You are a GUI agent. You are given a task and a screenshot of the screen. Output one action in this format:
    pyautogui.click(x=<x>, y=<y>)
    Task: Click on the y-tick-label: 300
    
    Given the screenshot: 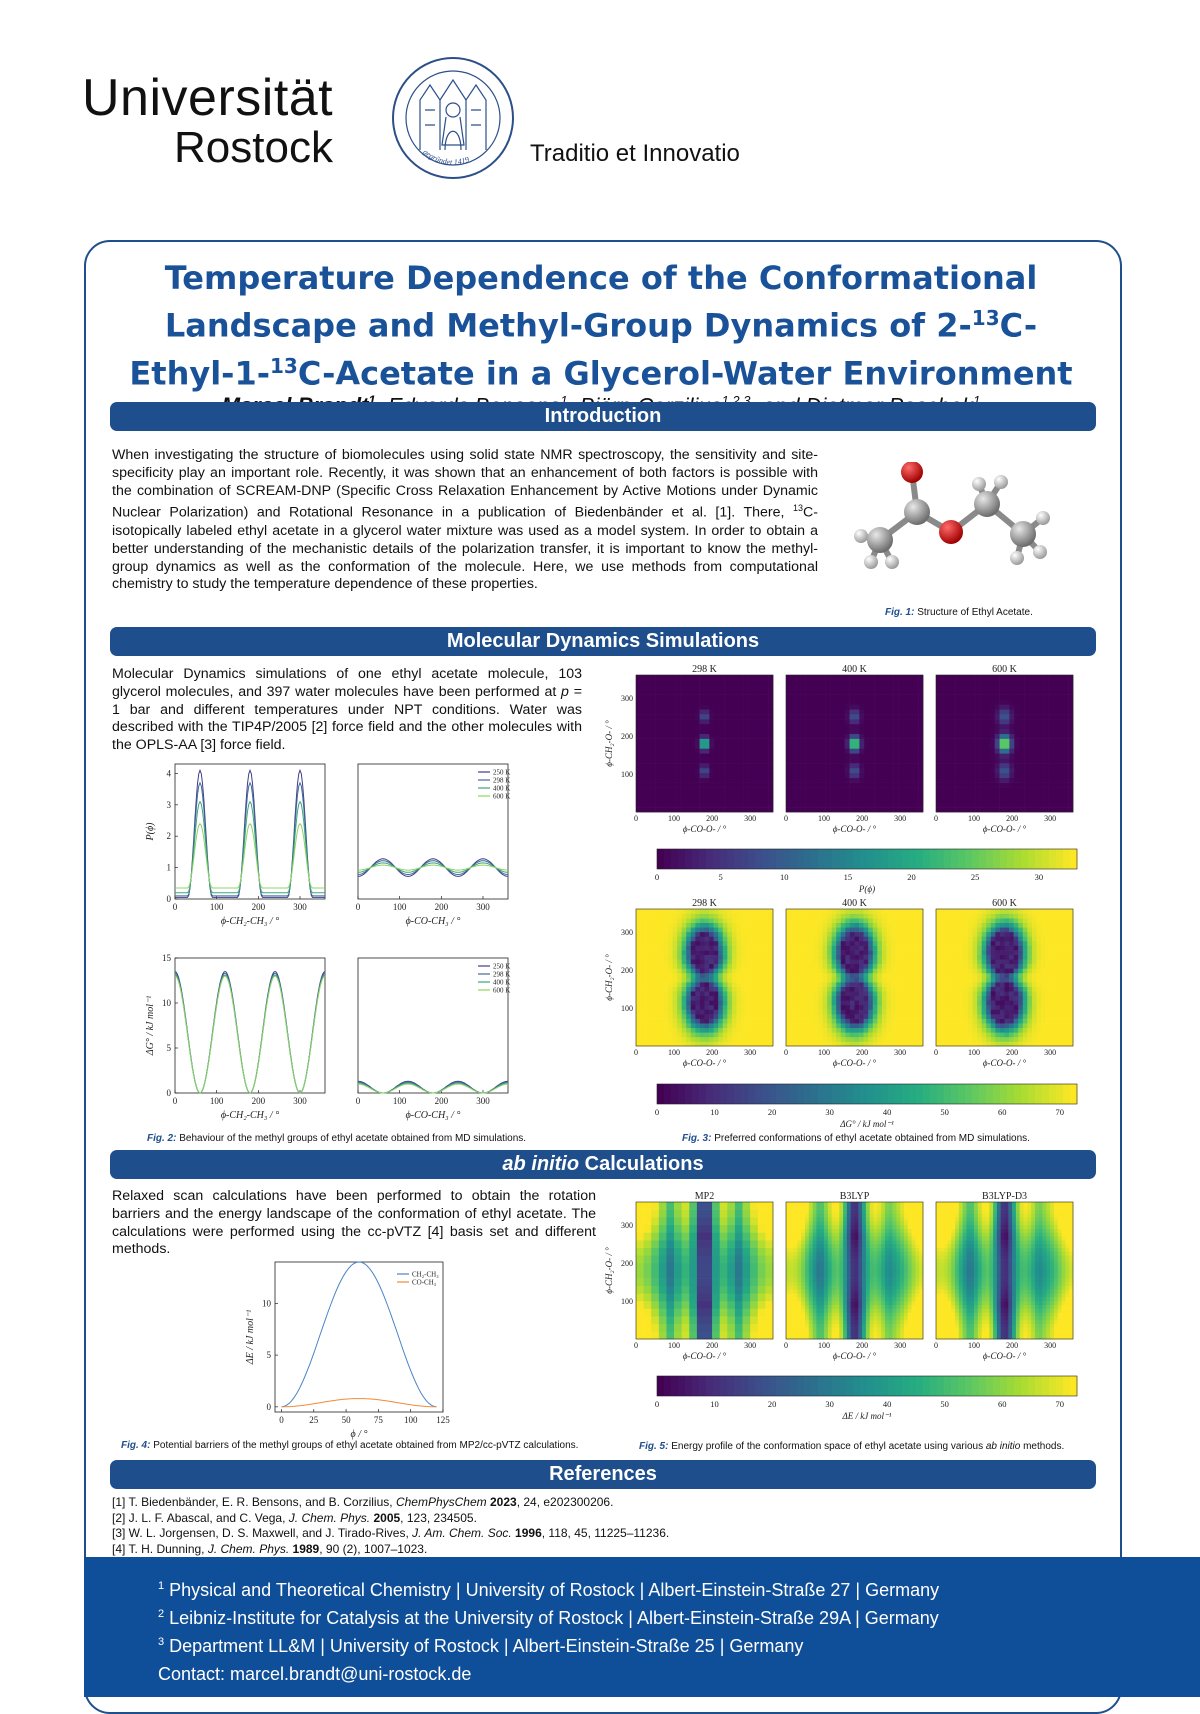 What is the action you would take?
    pyautogui.click(x=627, y=698)
    